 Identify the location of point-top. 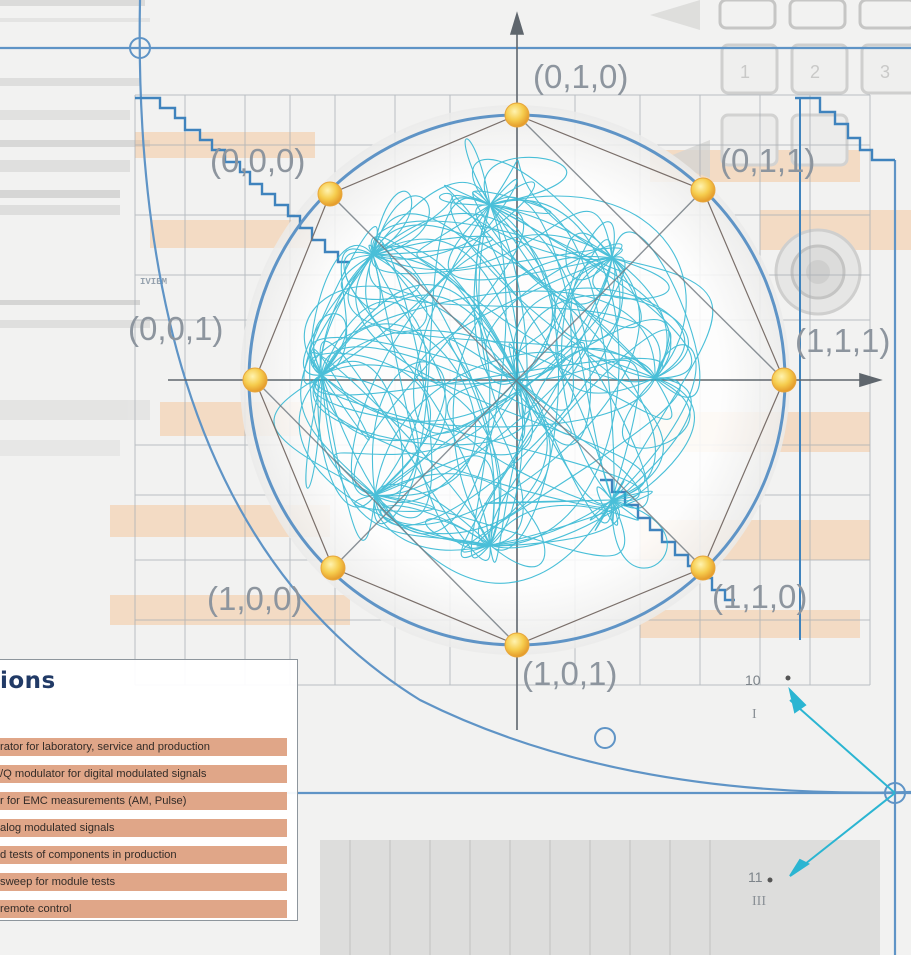
(517, 115).